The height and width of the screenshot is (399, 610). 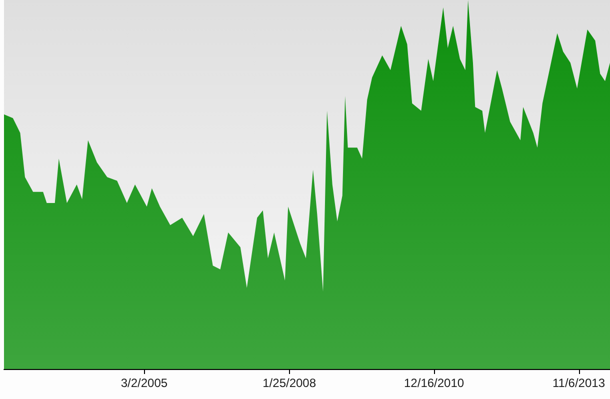 What do you see at coordinates (144, 383) in the screenshot?
I see `x-tick-label: 3/2/2005` at bounding box center [144, 383].